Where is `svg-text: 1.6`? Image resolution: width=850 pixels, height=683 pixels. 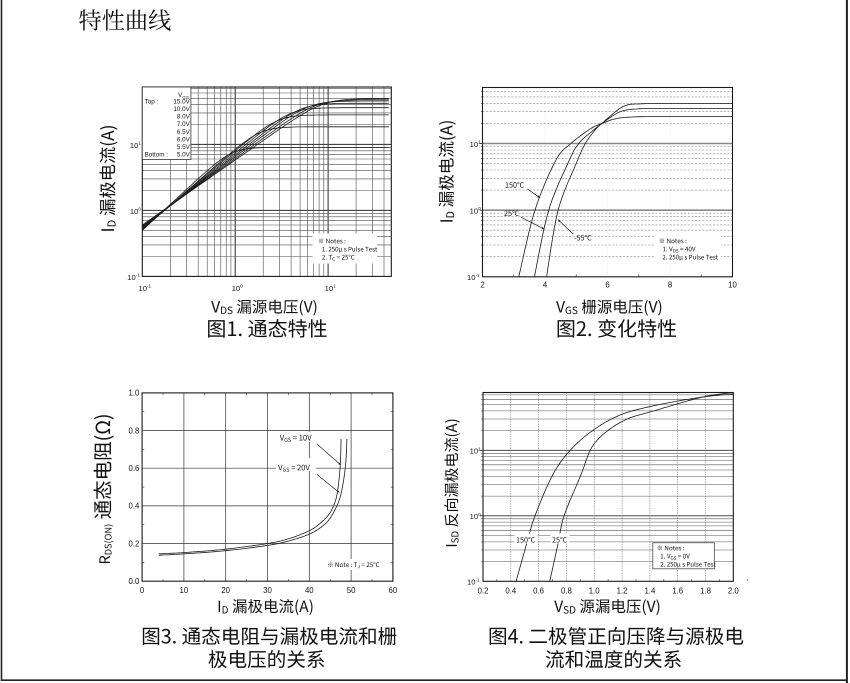
svg-text: 1.6 is located at coordinates (677, 591).